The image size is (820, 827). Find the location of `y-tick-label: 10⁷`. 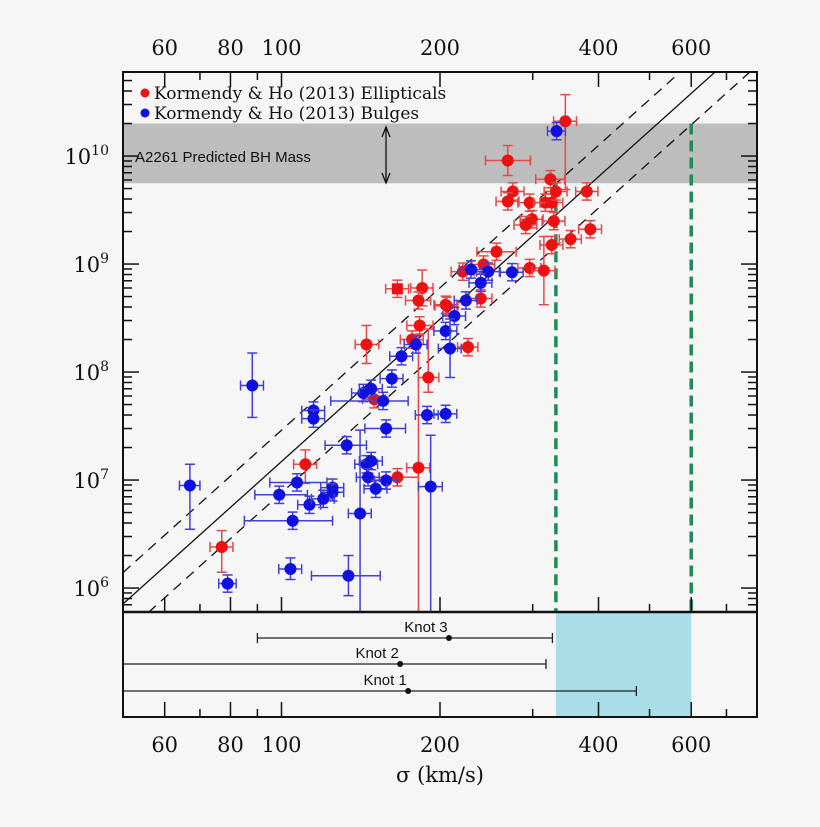

y-tick-label: 10⁷ is located at coordinates (91, 480).